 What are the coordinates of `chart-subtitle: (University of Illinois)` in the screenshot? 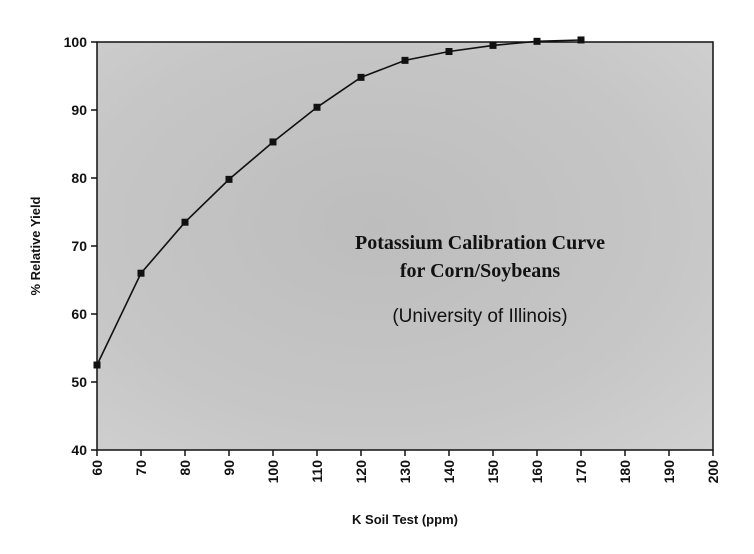 It's located at (479, 316).